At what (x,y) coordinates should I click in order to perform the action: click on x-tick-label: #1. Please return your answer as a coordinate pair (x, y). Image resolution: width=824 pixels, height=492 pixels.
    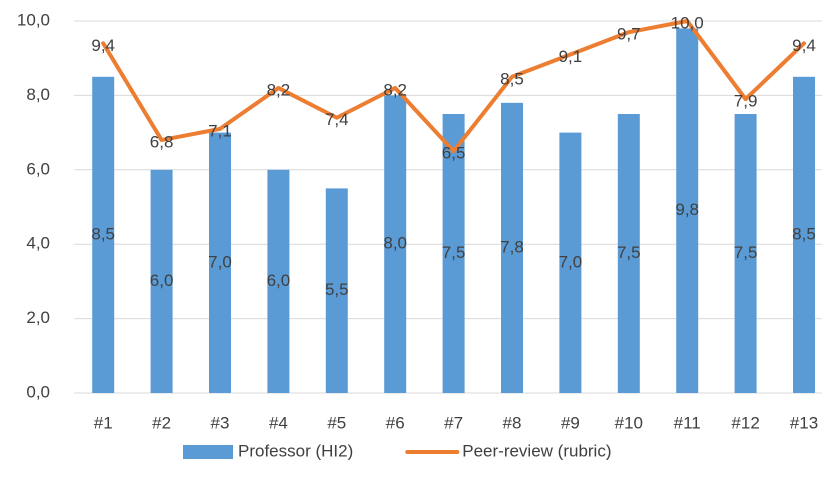
    Looking at the image, I should click on (103, 422).